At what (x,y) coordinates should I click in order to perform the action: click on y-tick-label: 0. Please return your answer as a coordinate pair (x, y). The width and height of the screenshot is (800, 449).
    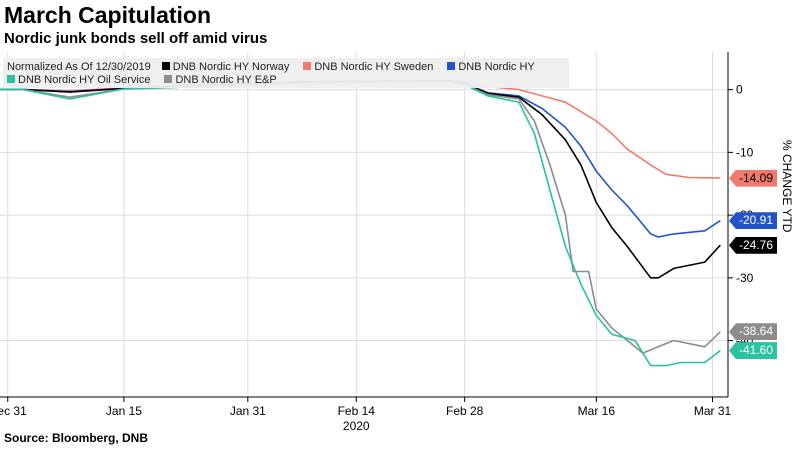
    Looking at the image, I should click on (739, 90).